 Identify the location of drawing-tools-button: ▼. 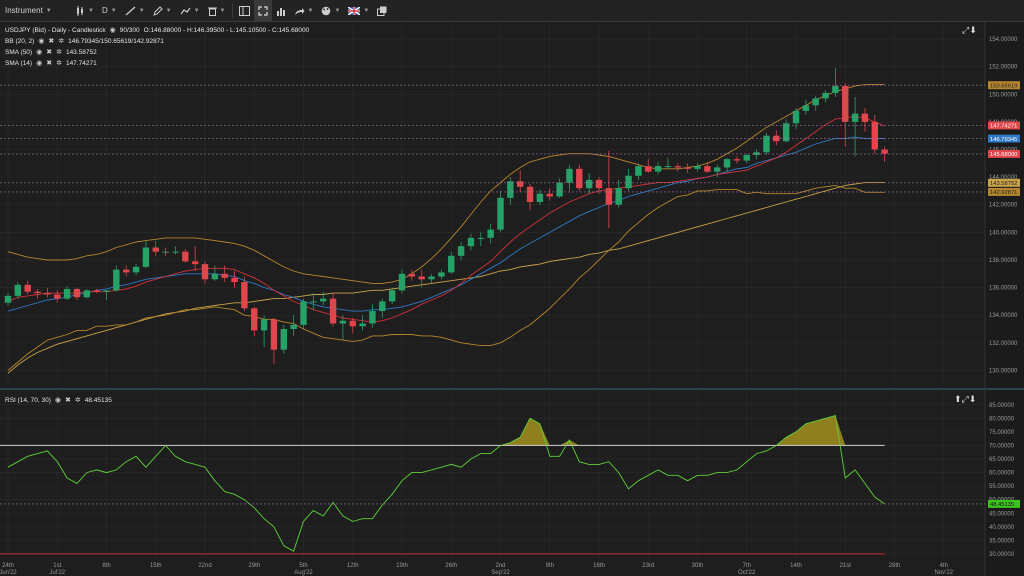
(135, 10).